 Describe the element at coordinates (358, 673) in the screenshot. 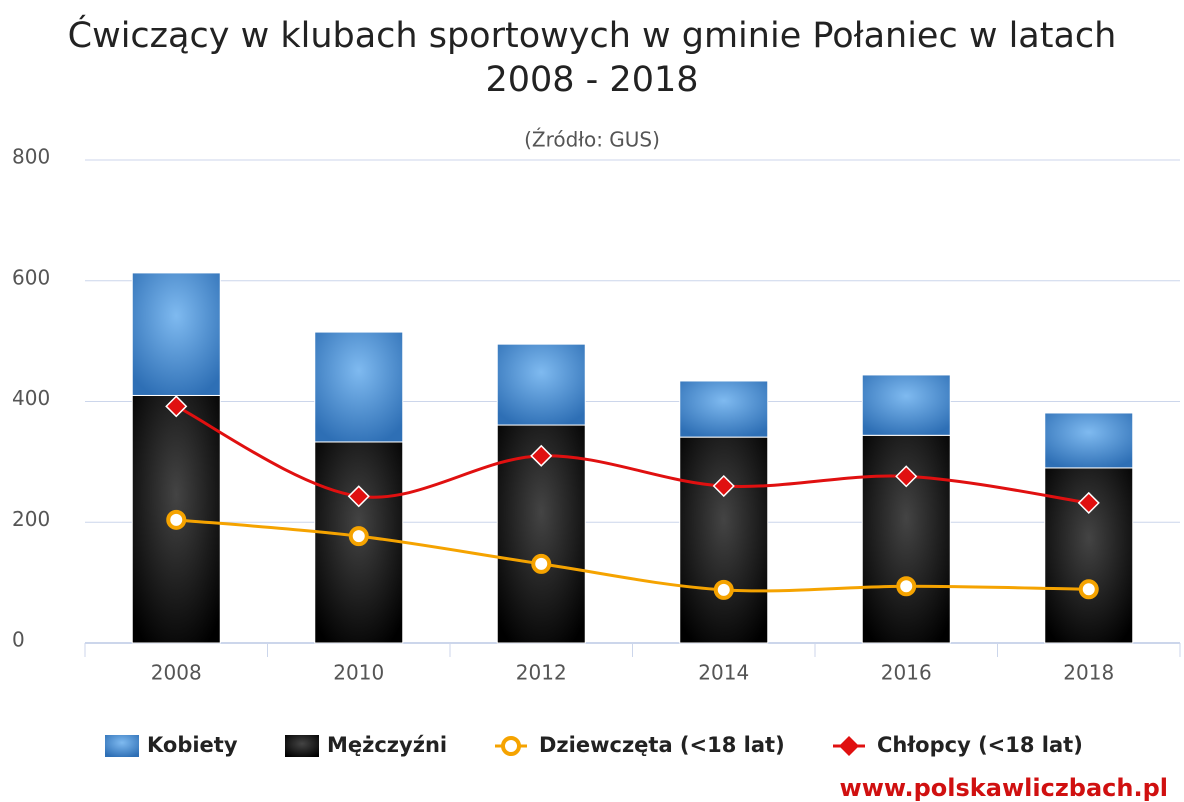

I see `x-tick-label: 2010` at that location.